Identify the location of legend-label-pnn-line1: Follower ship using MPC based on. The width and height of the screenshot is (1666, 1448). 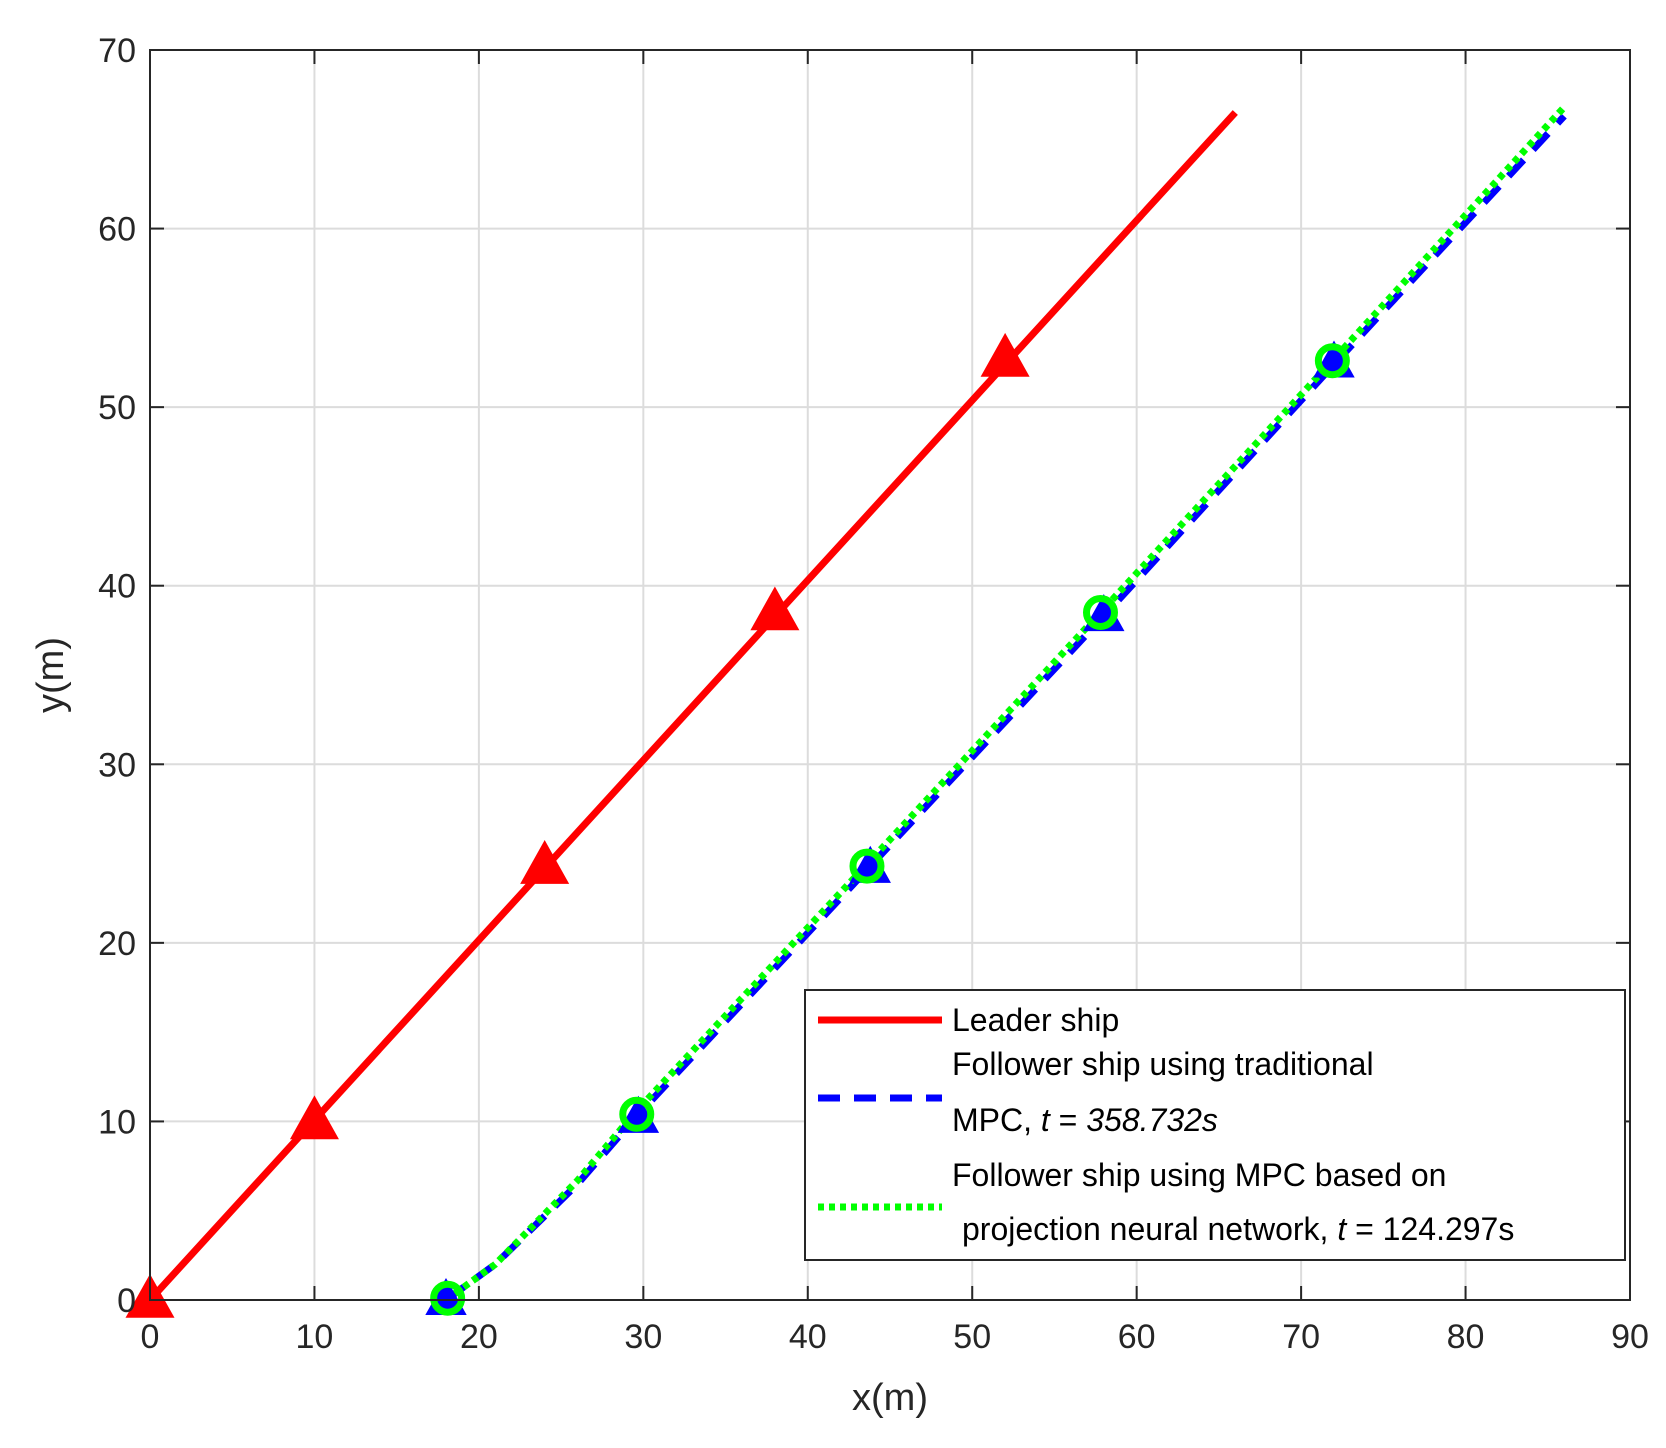
(1199, 1175).